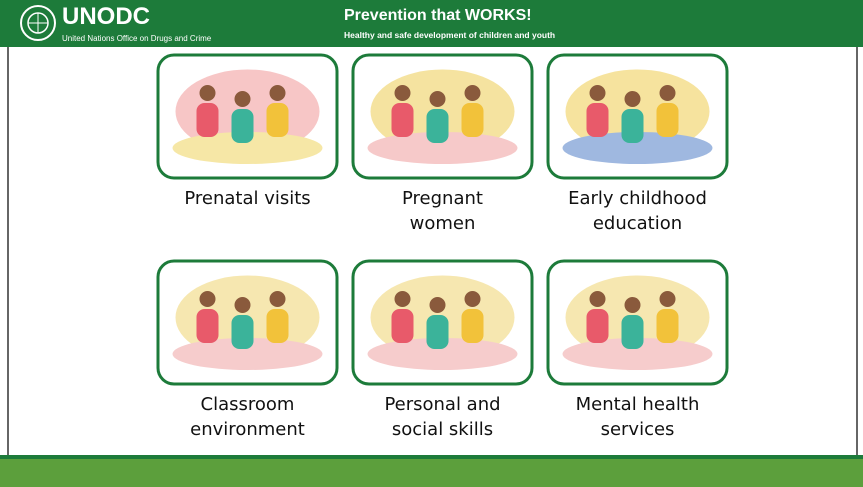 The image size is (863, 487). What do you see at coordinates (638, 429) in the screenshot?
I see `card-label: services` at bounding box center [638, 429].